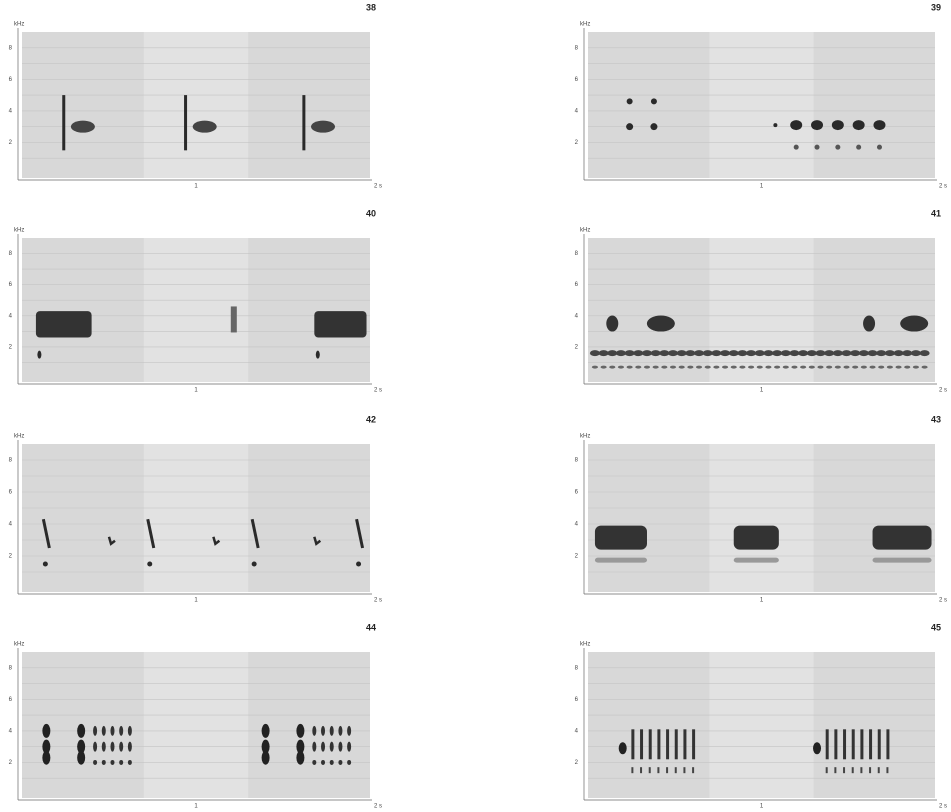  What do you see at coordinates (371, 419) in the screenshot?
I see `panel-number: 42` at bounding box center [371, 419].